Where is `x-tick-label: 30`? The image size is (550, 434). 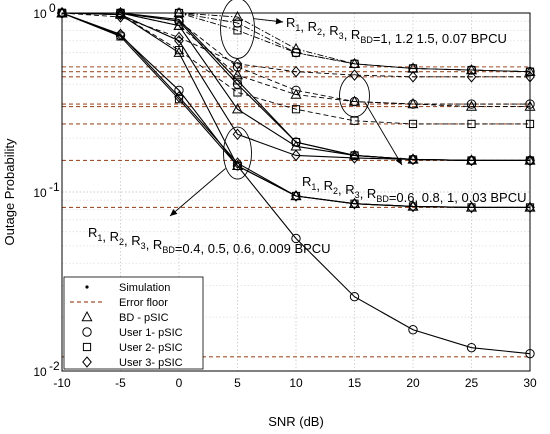 x-tick-label: 30 is located at coordinates (530, 383).